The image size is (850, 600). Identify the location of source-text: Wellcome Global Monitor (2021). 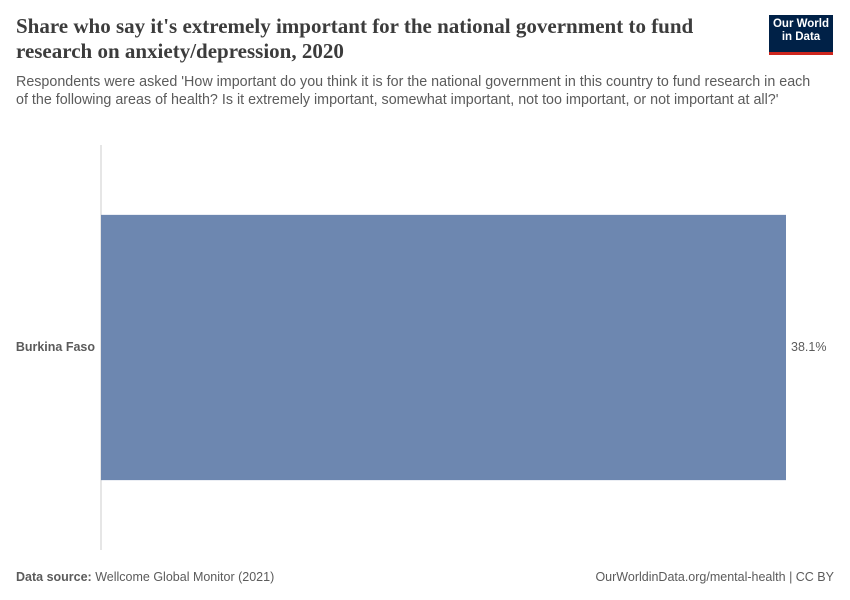
(185, 577).